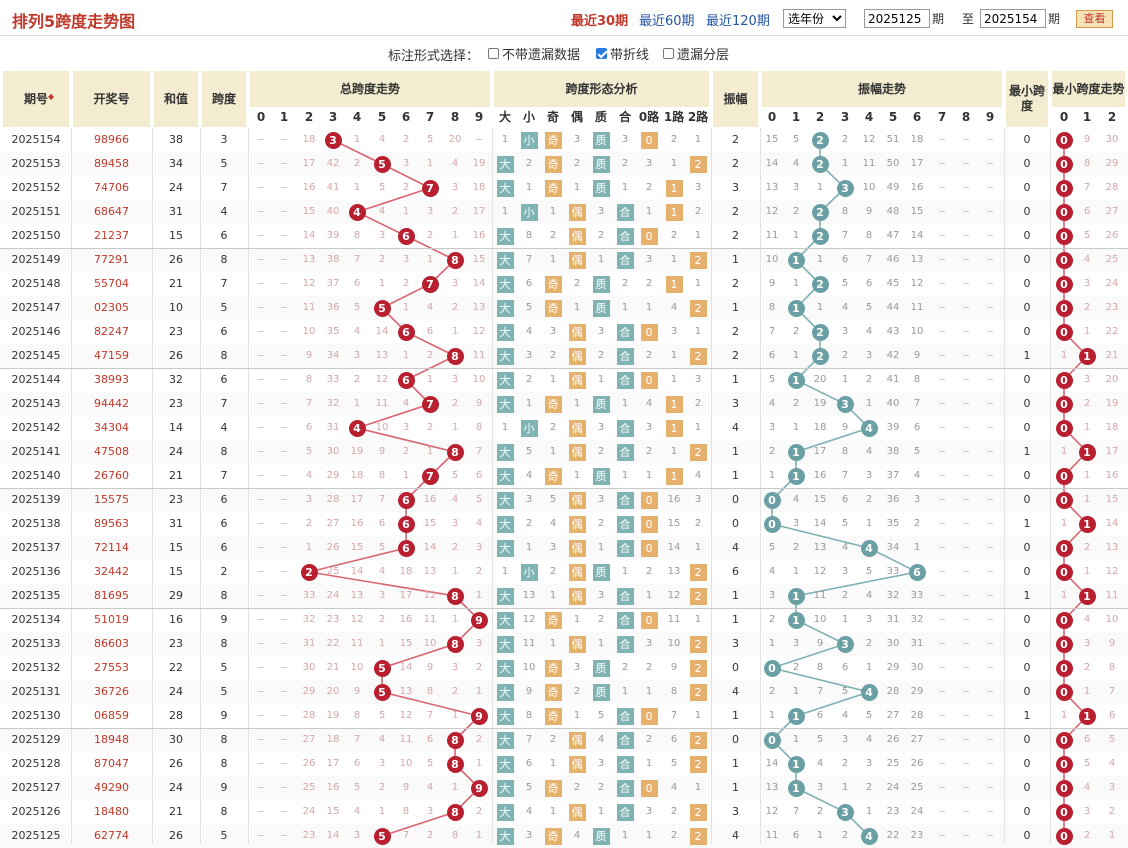 This screenshot has height=848, width=1128. I want to click on min-miss: 9, so click(1087, 139).